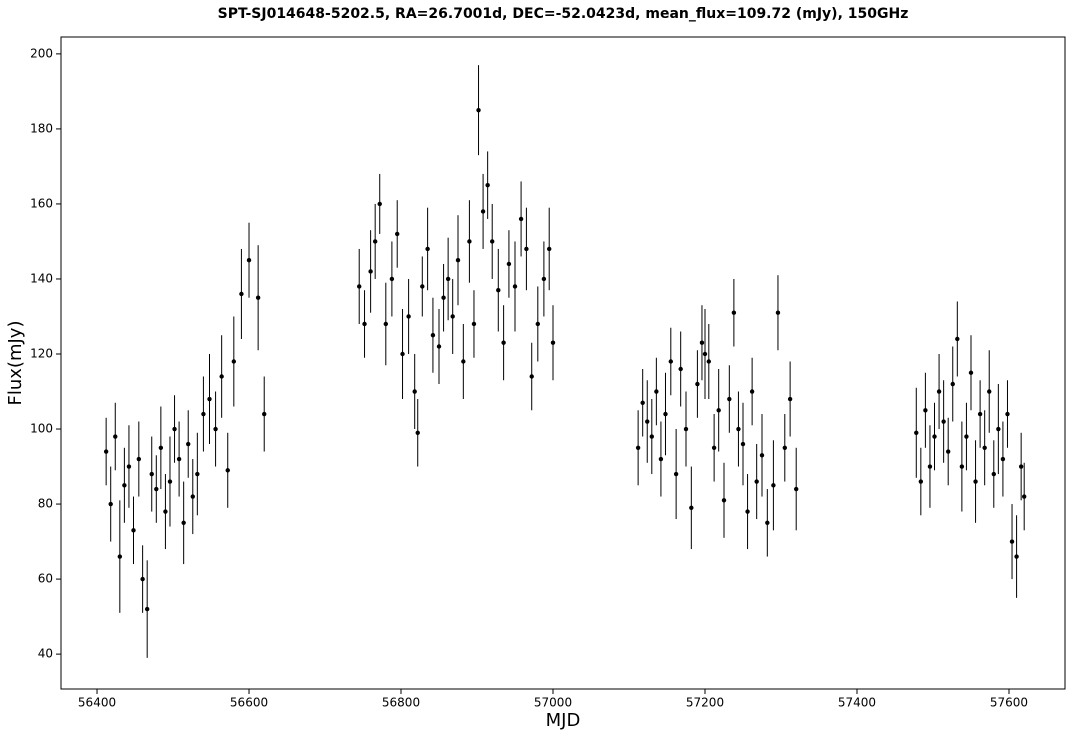 The width and height of the screenshot is (1079, 739). Describe the element at coordinates (857, 703) in the screenshot. I see `x-tick-label: 57400` at that location.